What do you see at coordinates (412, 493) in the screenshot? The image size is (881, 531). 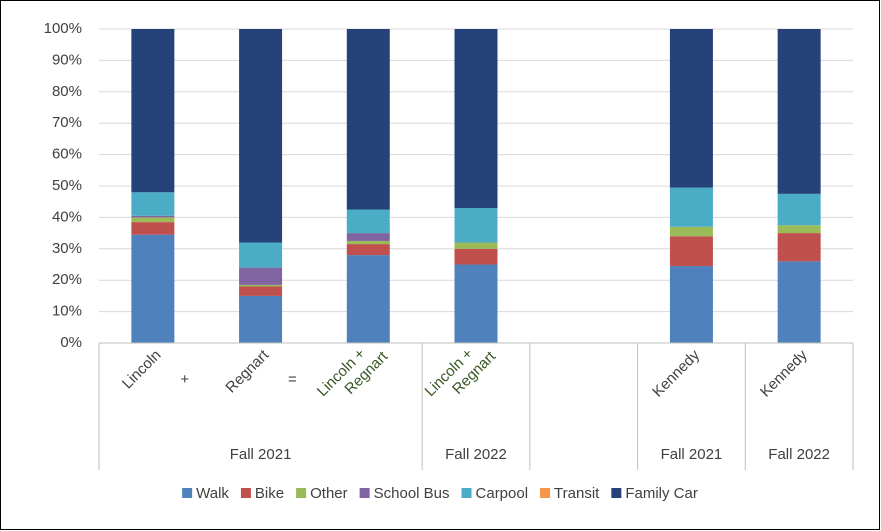 I see `legend-label: School Bus` at bounding box center [412, 493].